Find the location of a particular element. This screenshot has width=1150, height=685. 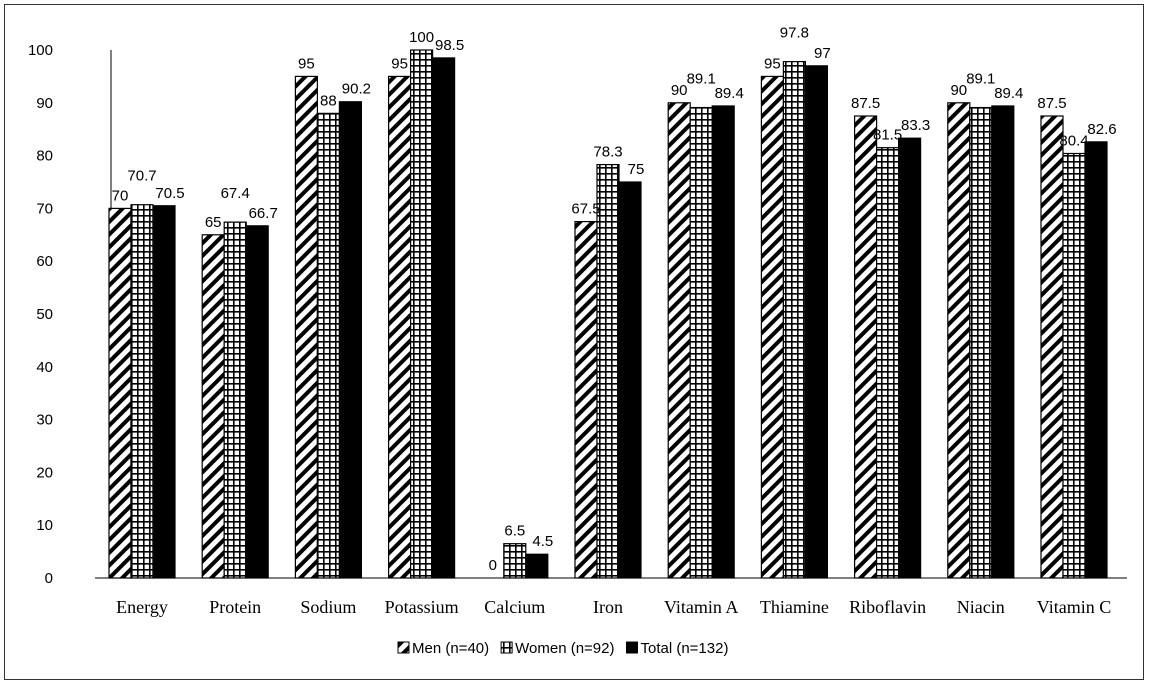

data-label: 81.5 is located at coordinates (887, 135).